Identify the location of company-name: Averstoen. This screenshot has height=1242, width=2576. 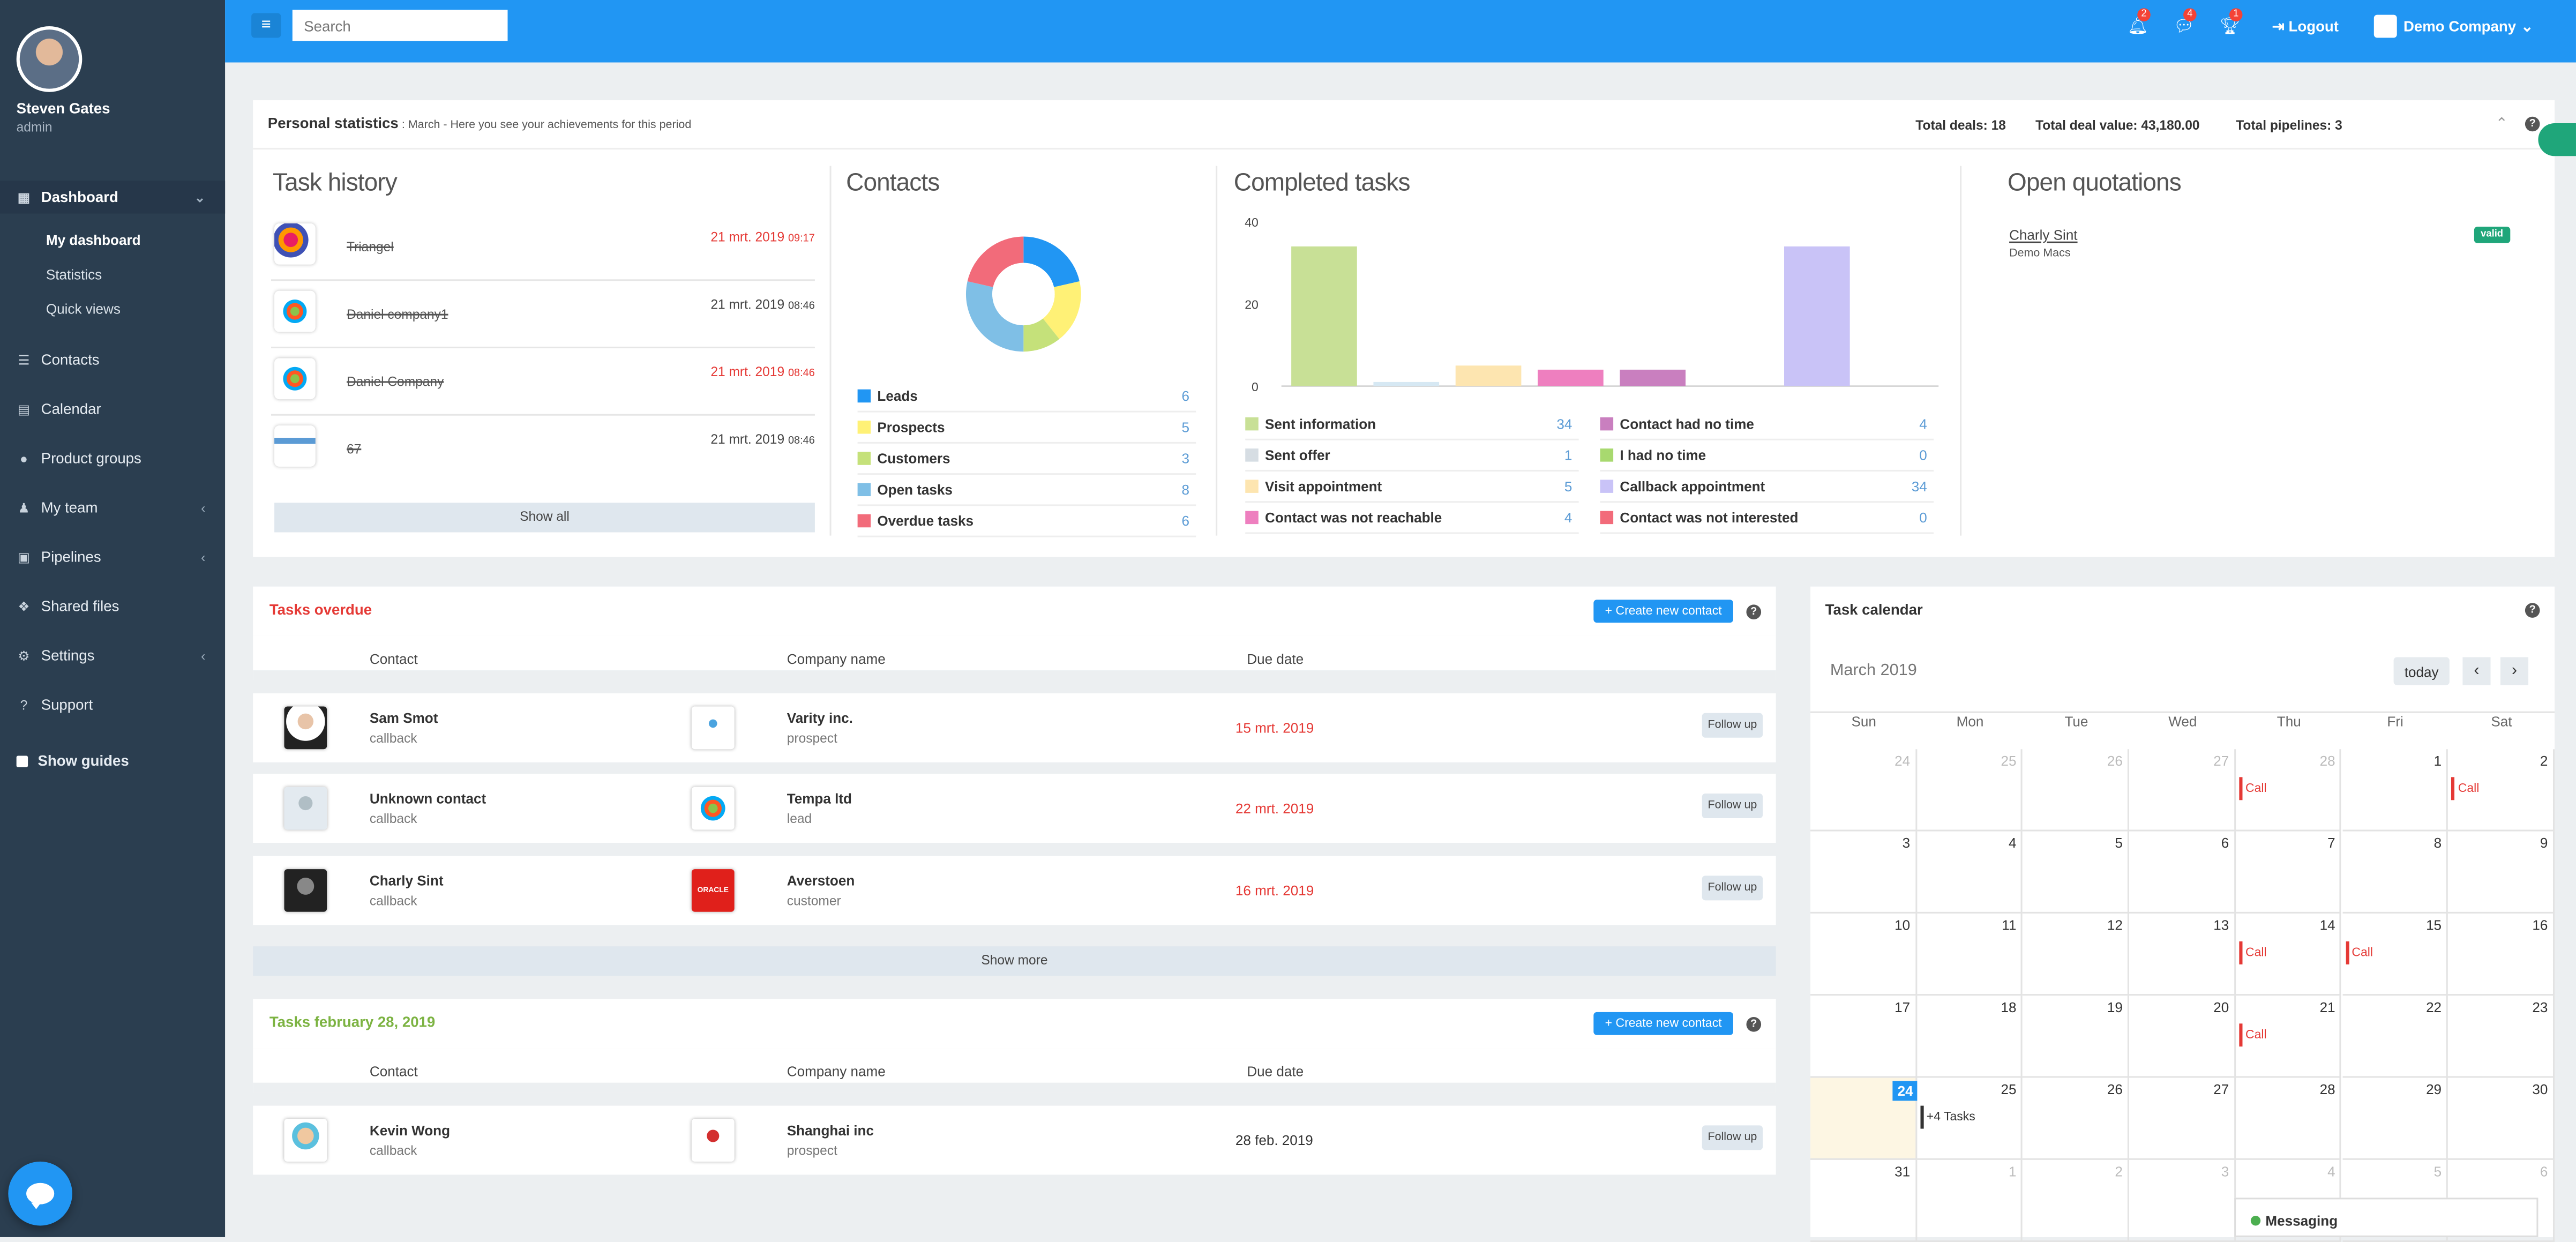
(821, 880).